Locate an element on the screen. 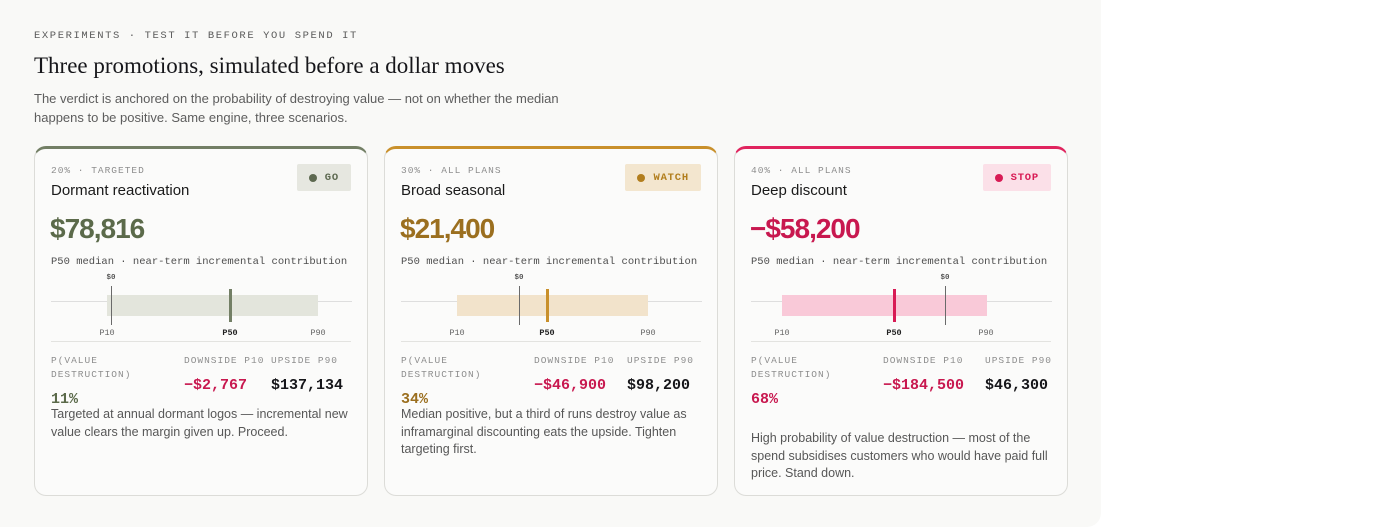 The width and height of the screenshot is (1400, 527). stat-value-destruction: P(VALUE DESTRUCTION) 11% is located at coordinates (116, 382).